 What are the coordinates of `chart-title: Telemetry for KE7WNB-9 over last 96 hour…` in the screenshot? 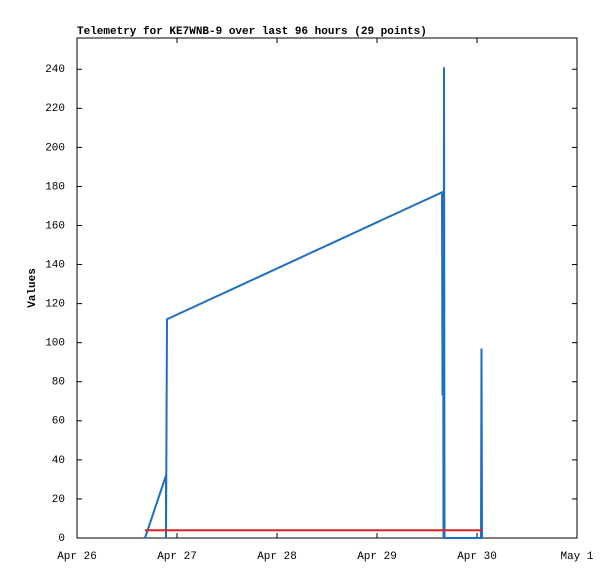 It's located at (252, 32).